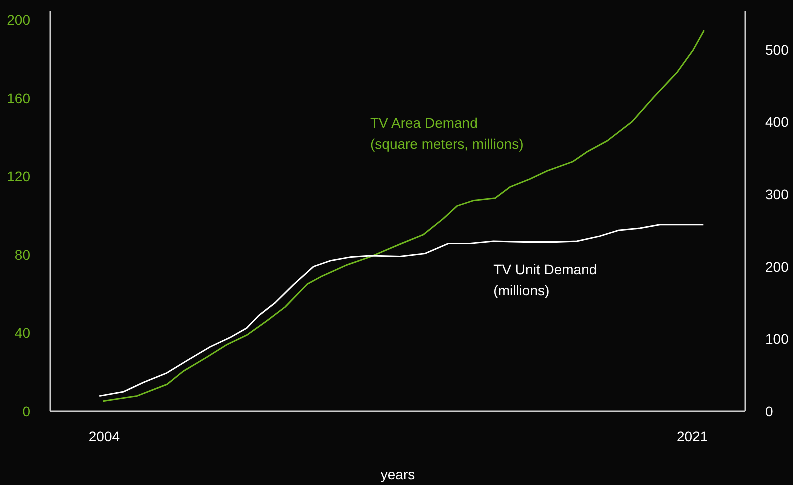 This screenshot has height=485, width=793. What do you see at coordinates (22, 254) in the screenshot?
I see `y-tick-label: 80` at bounding box center [22, 254].